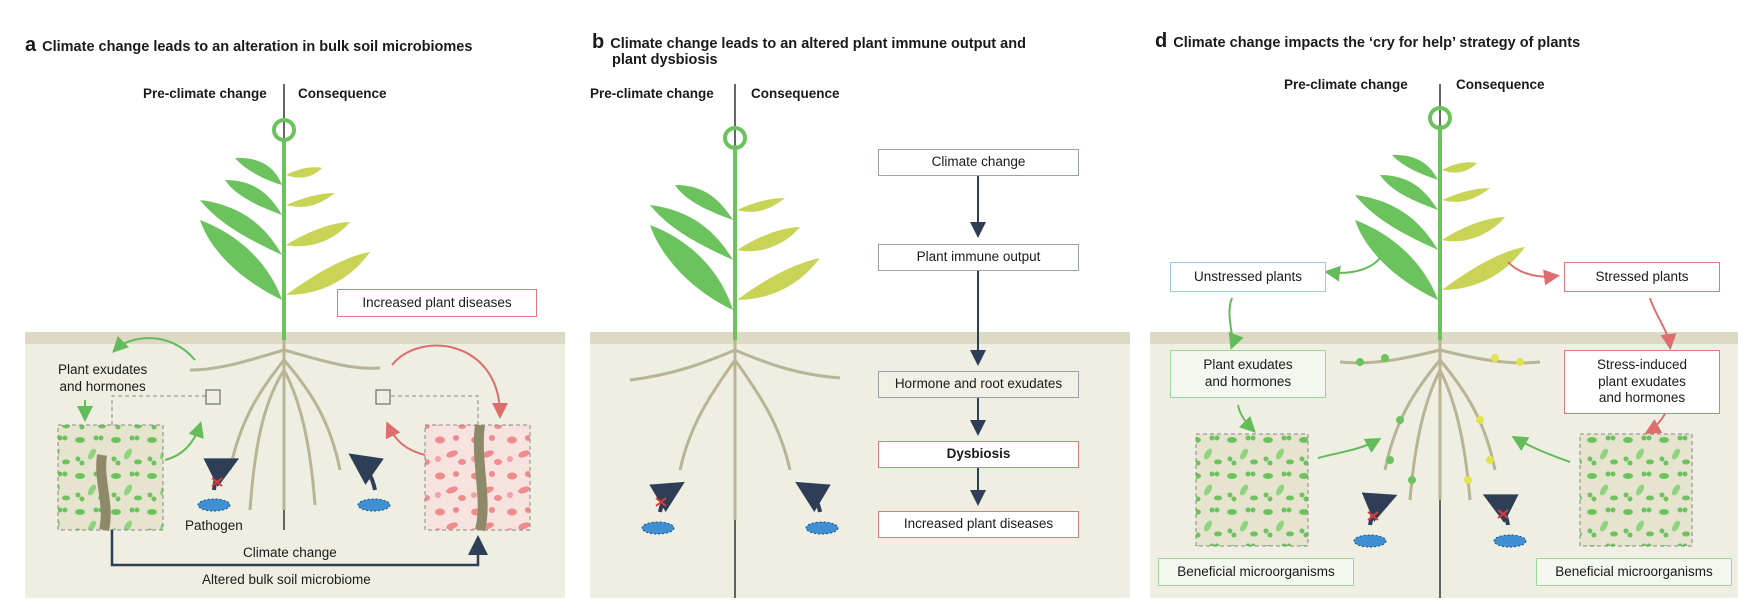 The image size is (1758, 610). What do you see at coordinates (978, 257) in the screenshot?
I see `flow-step-immune: Plant immune output` at bounding box center [978, 257].